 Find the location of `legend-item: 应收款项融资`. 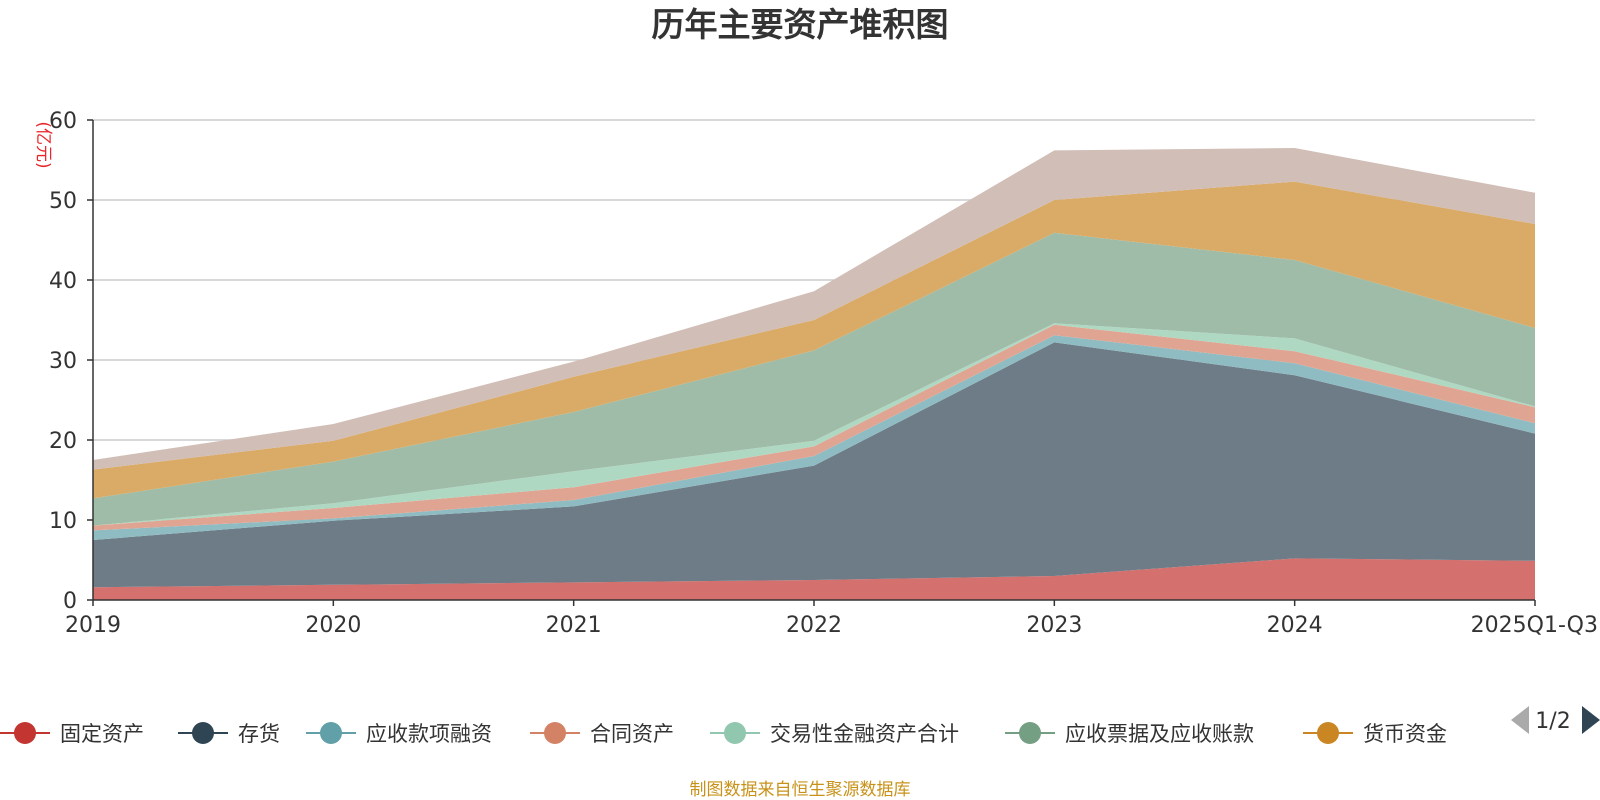

legend-item: 应收款项融资 is located at coordinates (399, 734).